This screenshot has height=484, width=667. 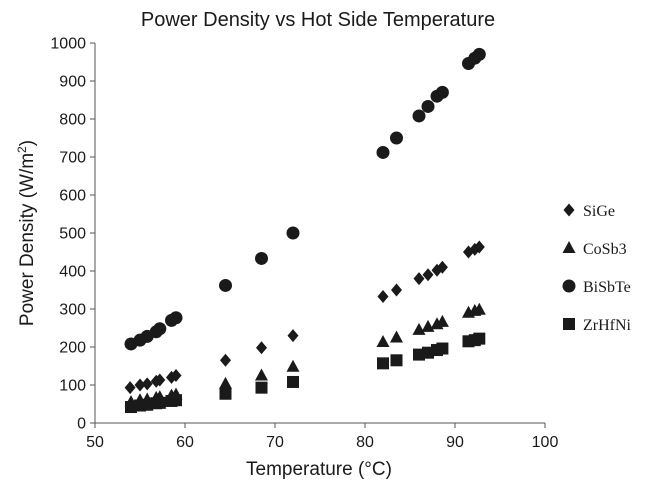 What do you see at coordinates (185, 442) in the screenshot?
I see `x-tick-label: 60` at bounding box center [185, 442].